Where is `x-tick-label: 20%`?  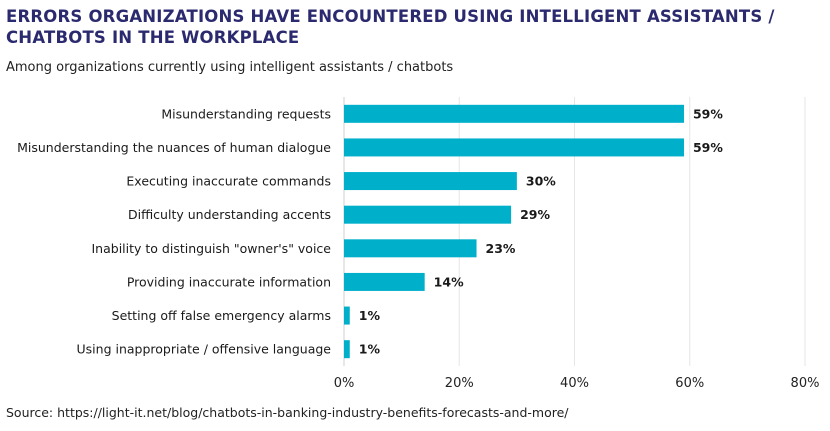 x-tick-label: 20% is located at coordinates (459, 383).